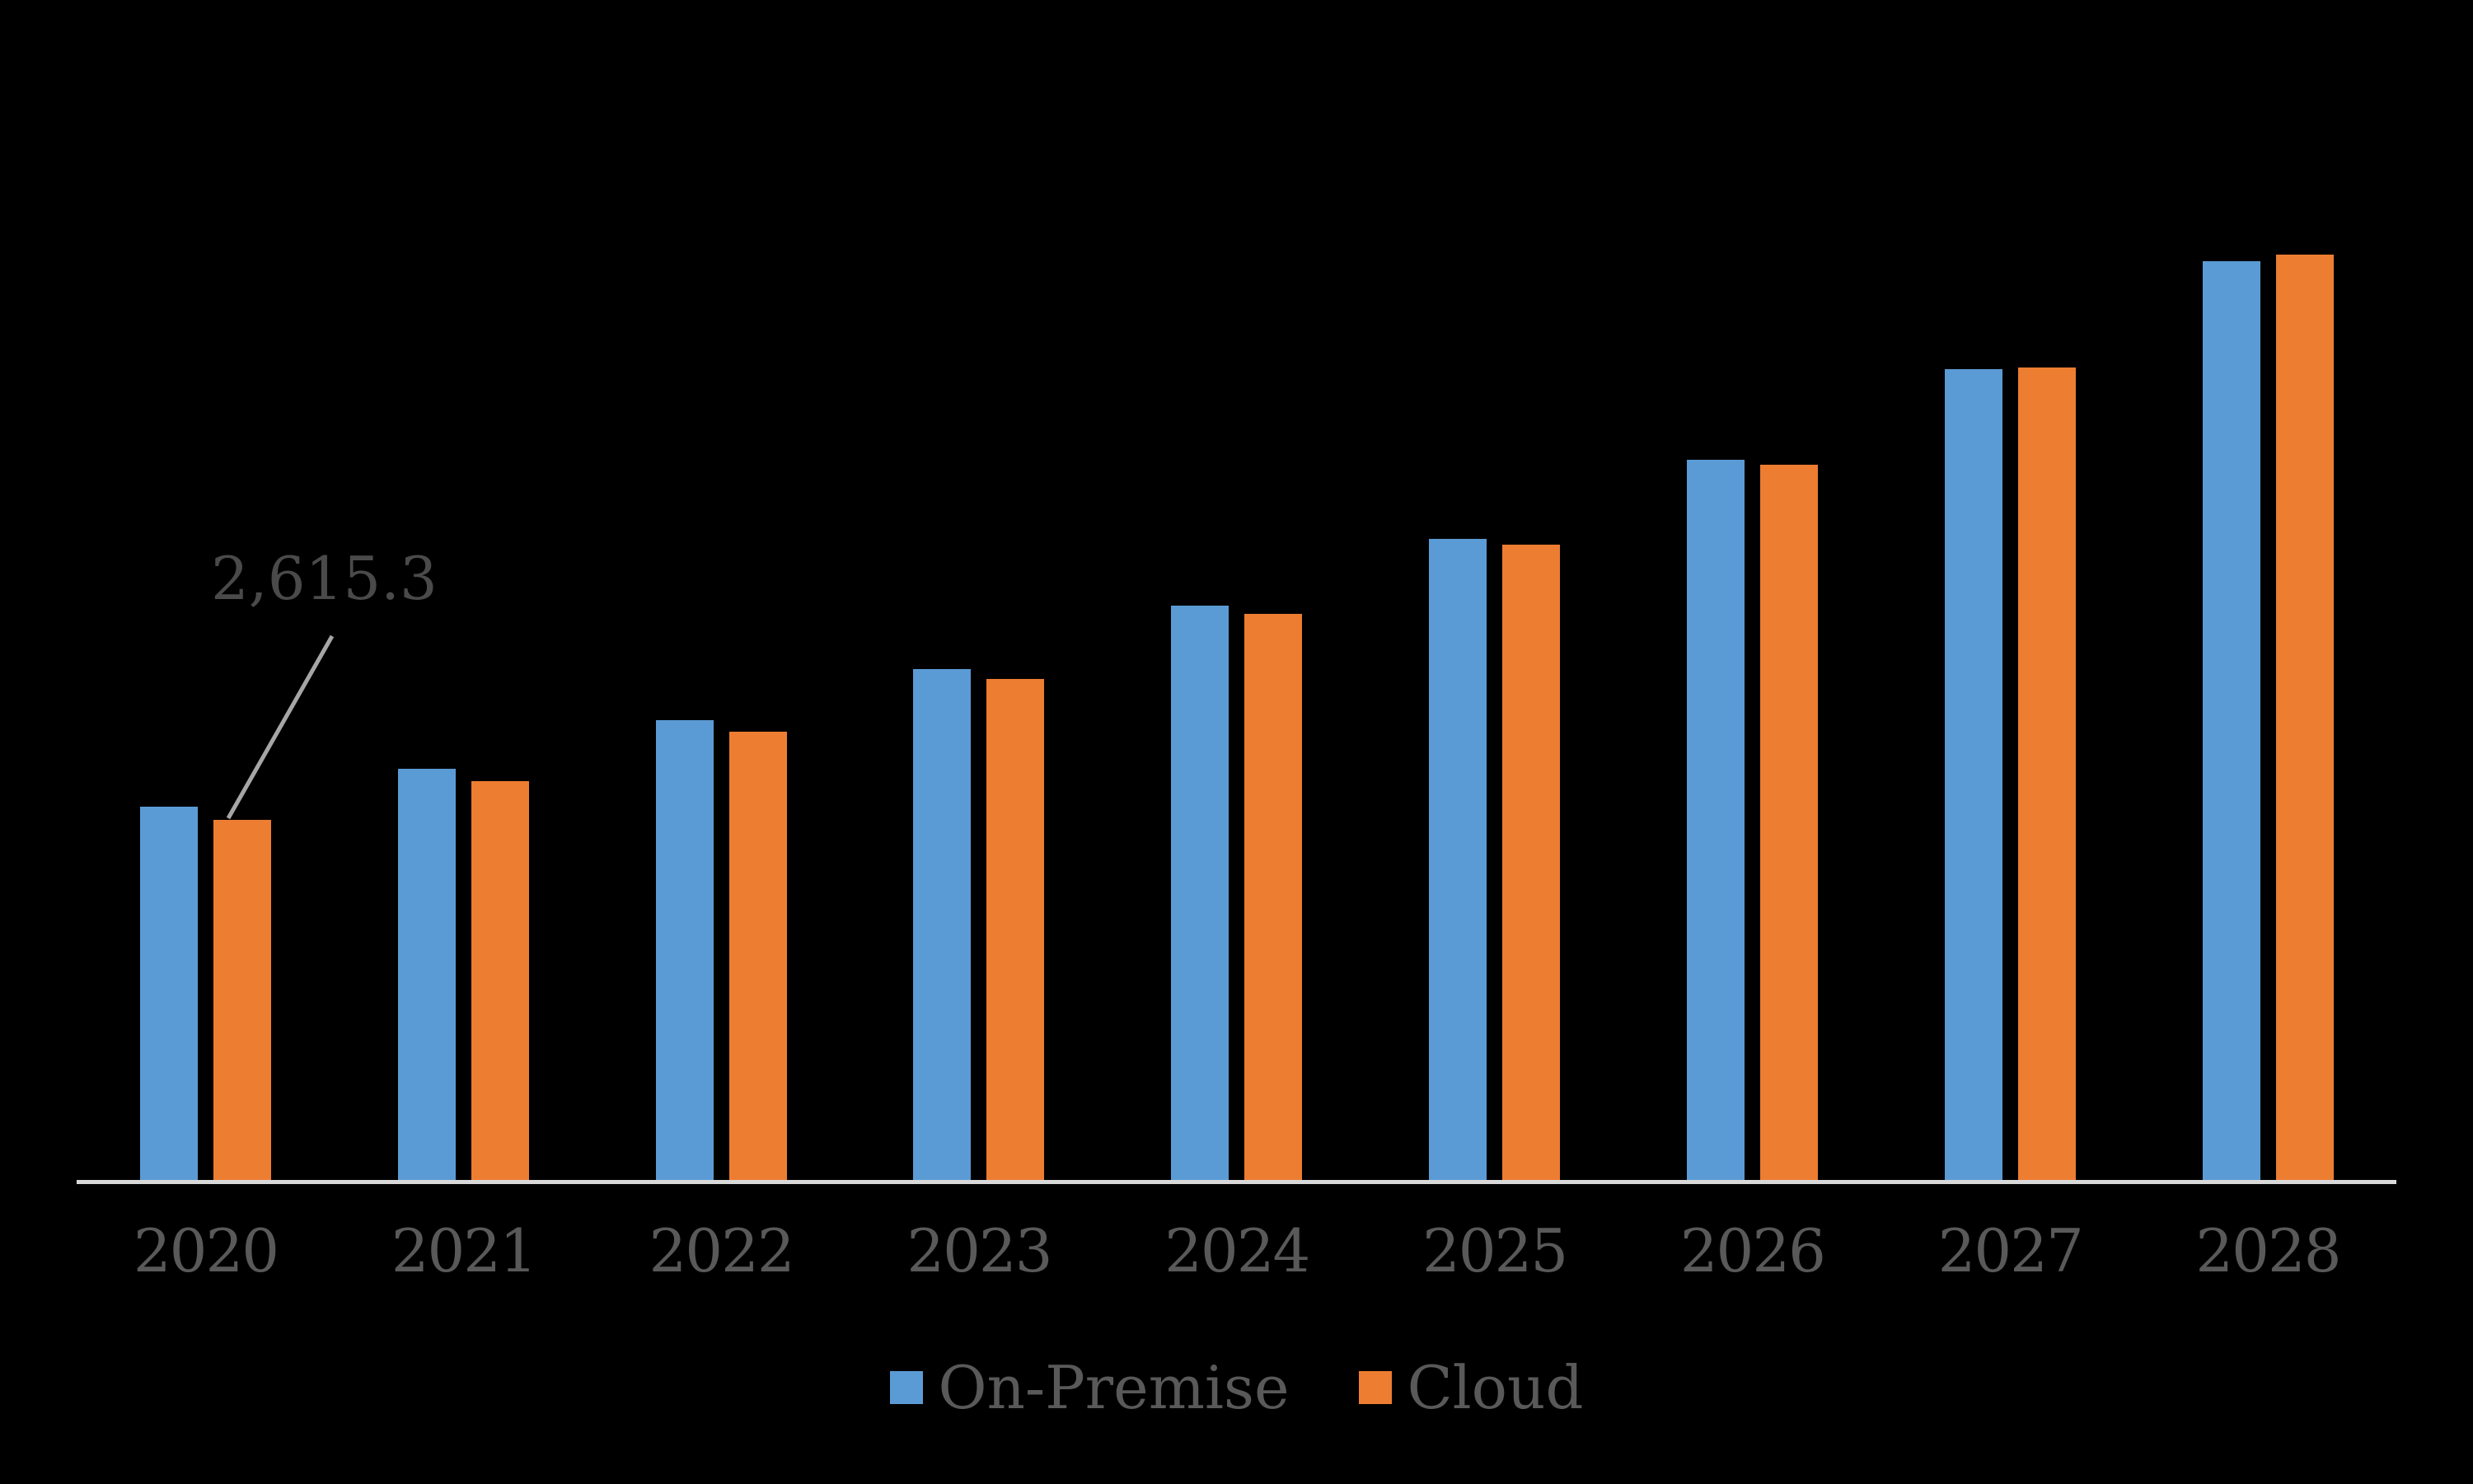  Describe the element at coordinates (2304, 718) in the screenshot. I see `bar-2028-cloud` at that location.